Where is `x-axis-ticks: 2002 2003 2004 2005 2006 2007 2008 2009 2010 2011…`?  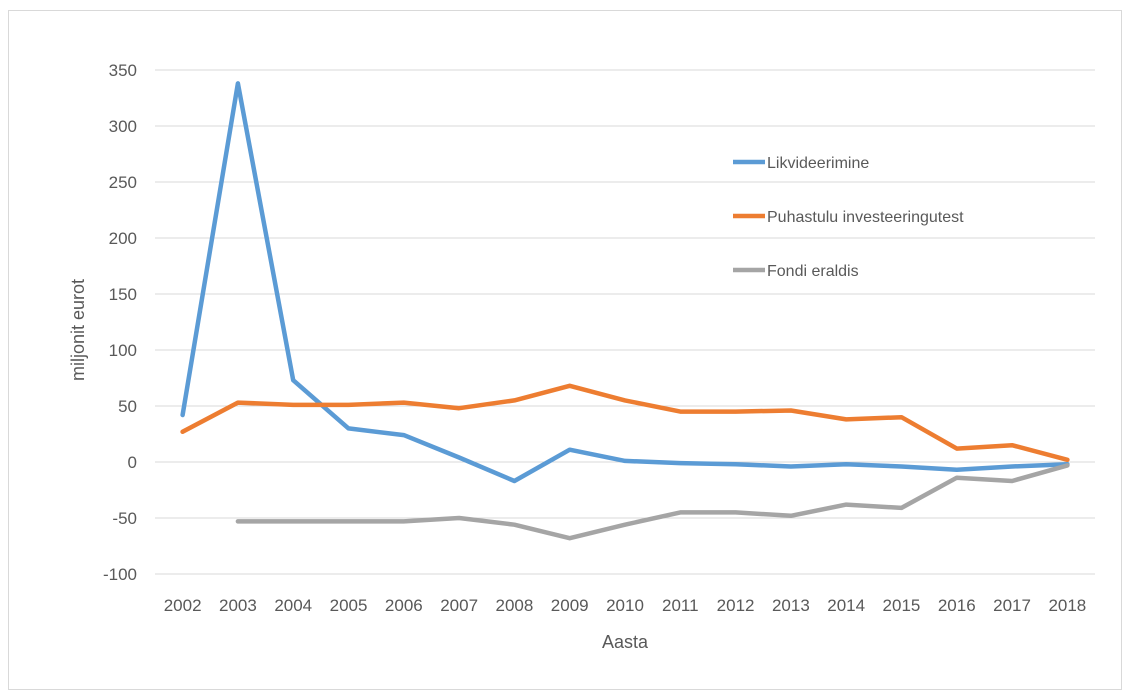
x-axis-ticks: 2002 2003 2004 2005 2006 2007 2008 2009 2010 2011… is located at coordinates (625, 605).